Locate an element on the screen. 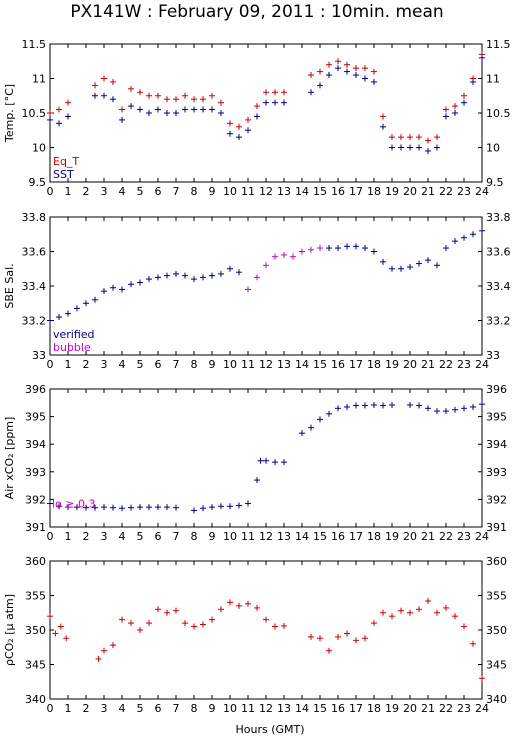 This screenshot has height=739, width=515. x-tick-label: 21 is located at coordinates (428, 536).